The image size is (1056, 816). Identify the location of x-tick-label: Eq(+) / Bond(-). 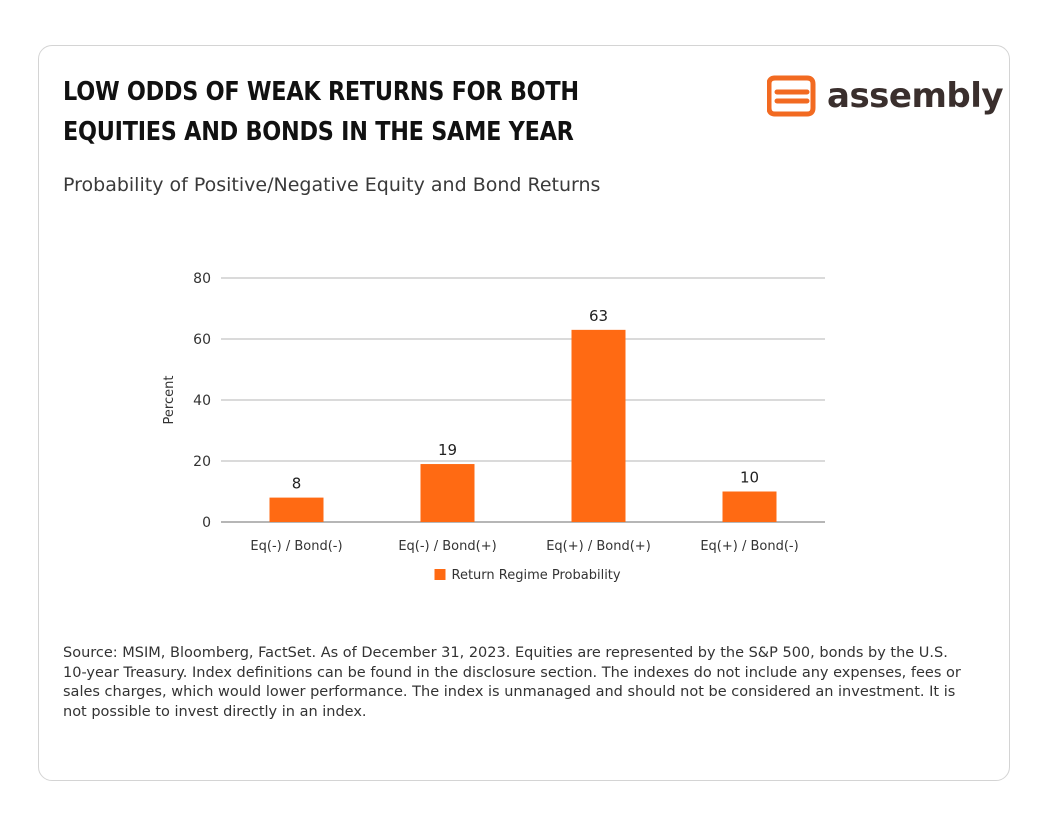
(749, 546).